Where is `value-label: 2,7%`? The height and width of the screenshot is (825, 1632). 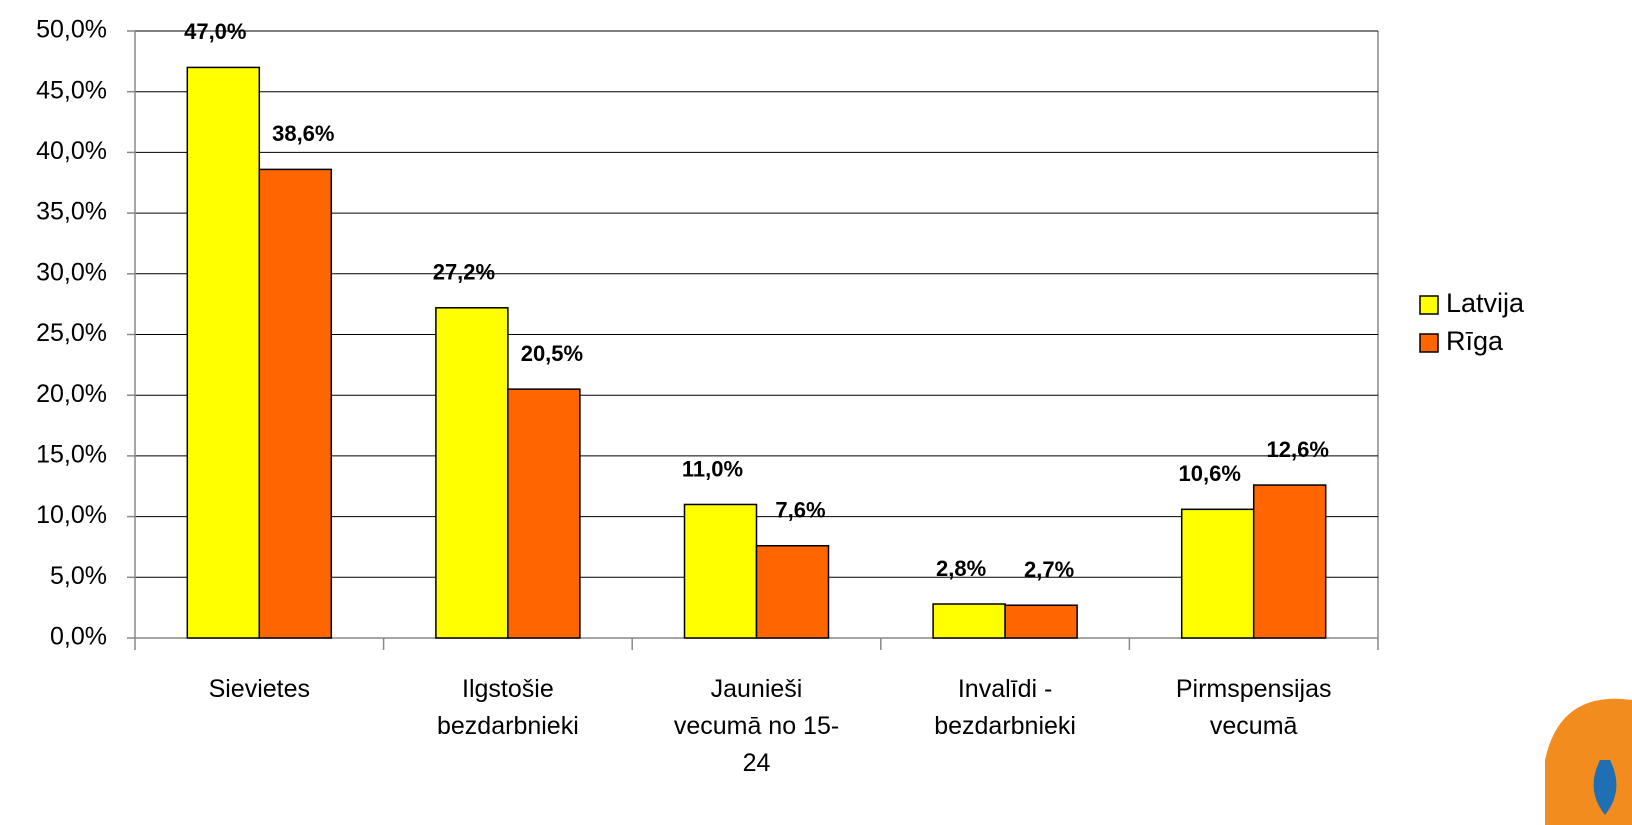 value-label: 2,7% is located at coordinates (1049, 569).